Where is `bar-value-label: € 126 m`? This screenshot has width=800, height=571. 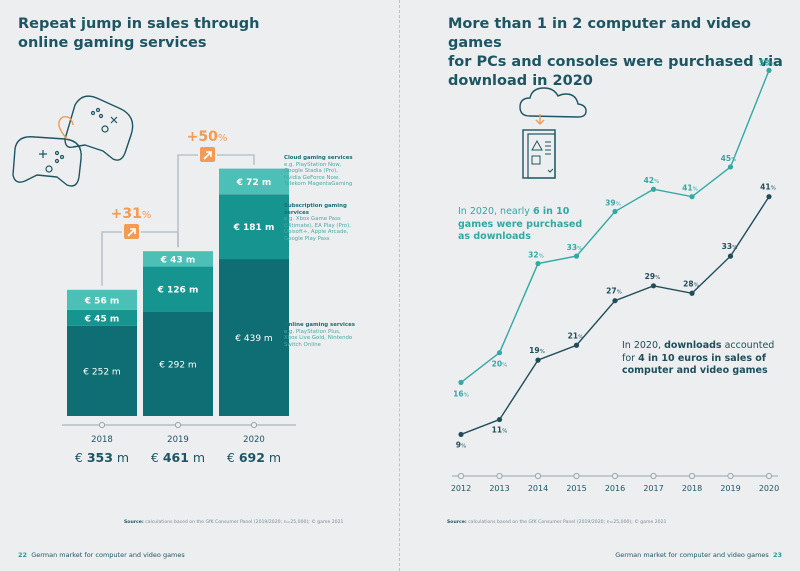
bar-value-label: € 126 m is located at coordinates (178, 291).